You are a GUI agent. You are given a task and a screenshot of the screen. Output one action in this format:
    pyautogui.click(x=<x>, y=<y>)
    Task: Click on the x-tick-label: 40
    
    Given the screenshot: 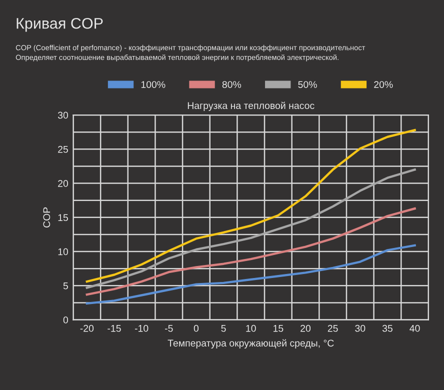 What is the action you would take?
    pyautogui.click(x=415, y=328)
    